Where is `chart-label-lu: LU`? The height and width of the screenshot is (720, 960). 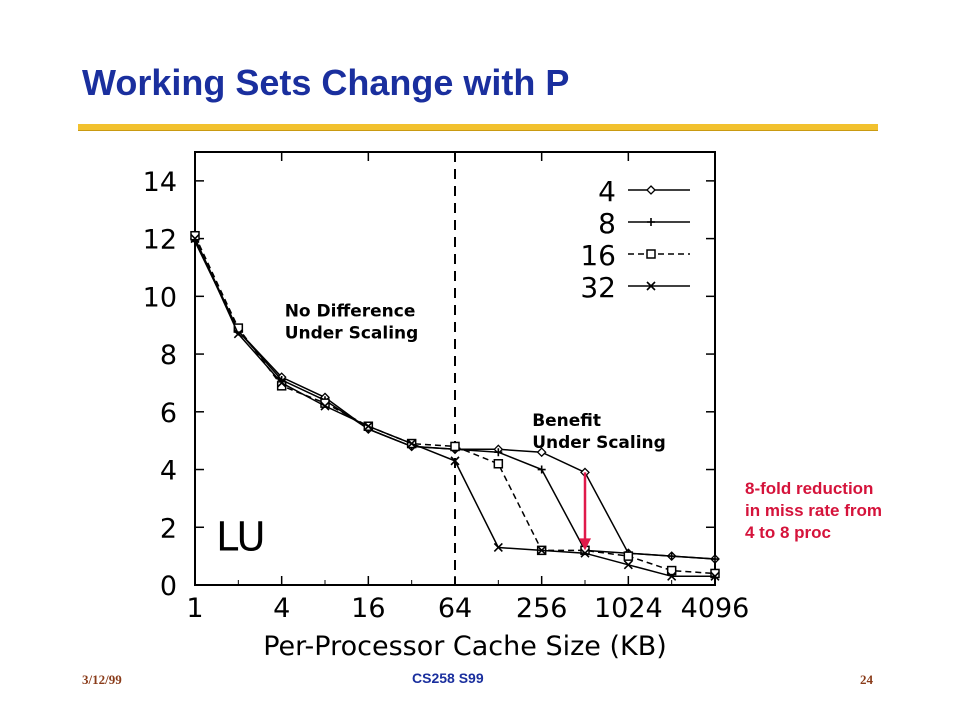 chart-label-lu: LU is located at coordinates (241, 537).